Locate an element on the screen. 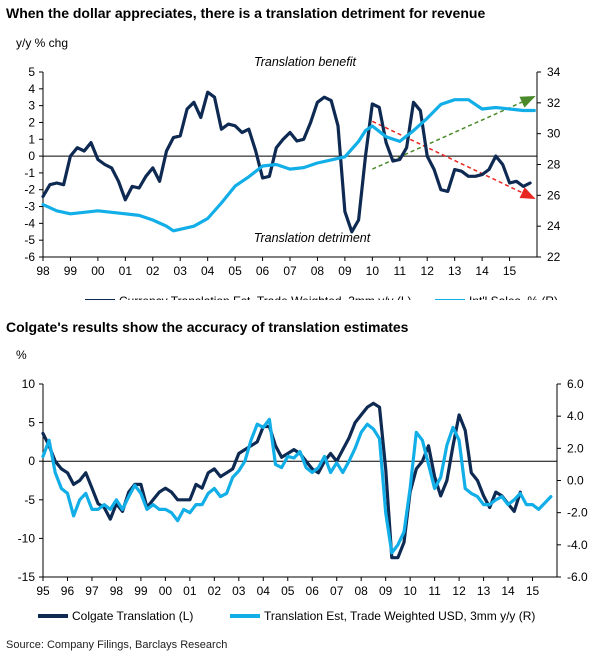 This screenshot has height=658, width=600. left-tick-label: 4 is located at coordinates (31, 89).